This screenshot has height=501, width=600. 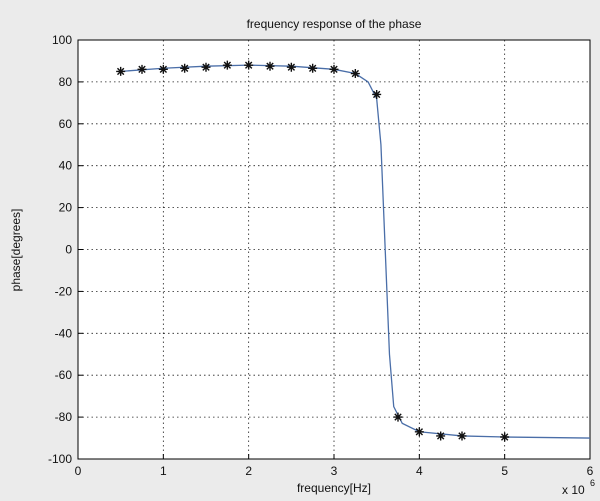 I want to click on x-tick-label: 0, so click(x=78, y=471).